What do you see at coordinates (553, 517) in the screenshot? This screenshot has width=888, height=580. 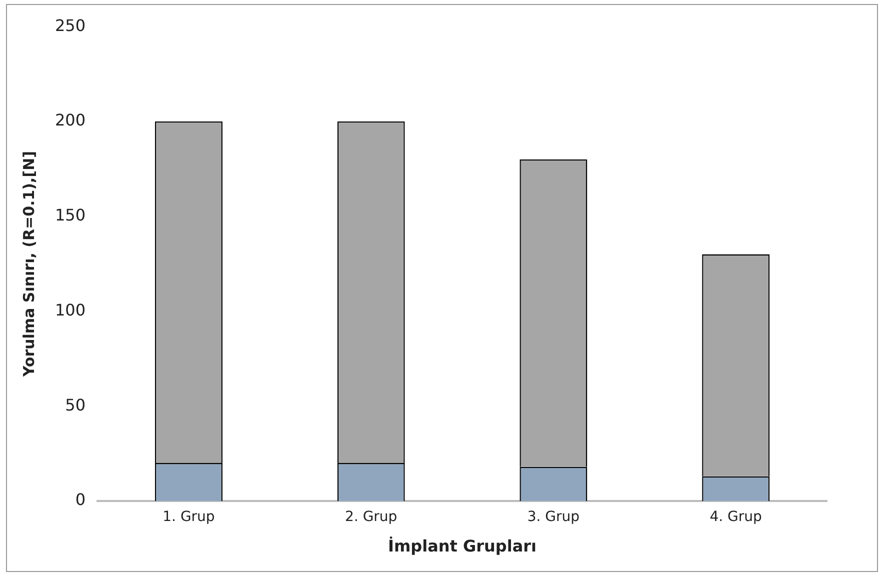 I see `x-tick-label: 3. Grup` at bounding box center [553, 517].